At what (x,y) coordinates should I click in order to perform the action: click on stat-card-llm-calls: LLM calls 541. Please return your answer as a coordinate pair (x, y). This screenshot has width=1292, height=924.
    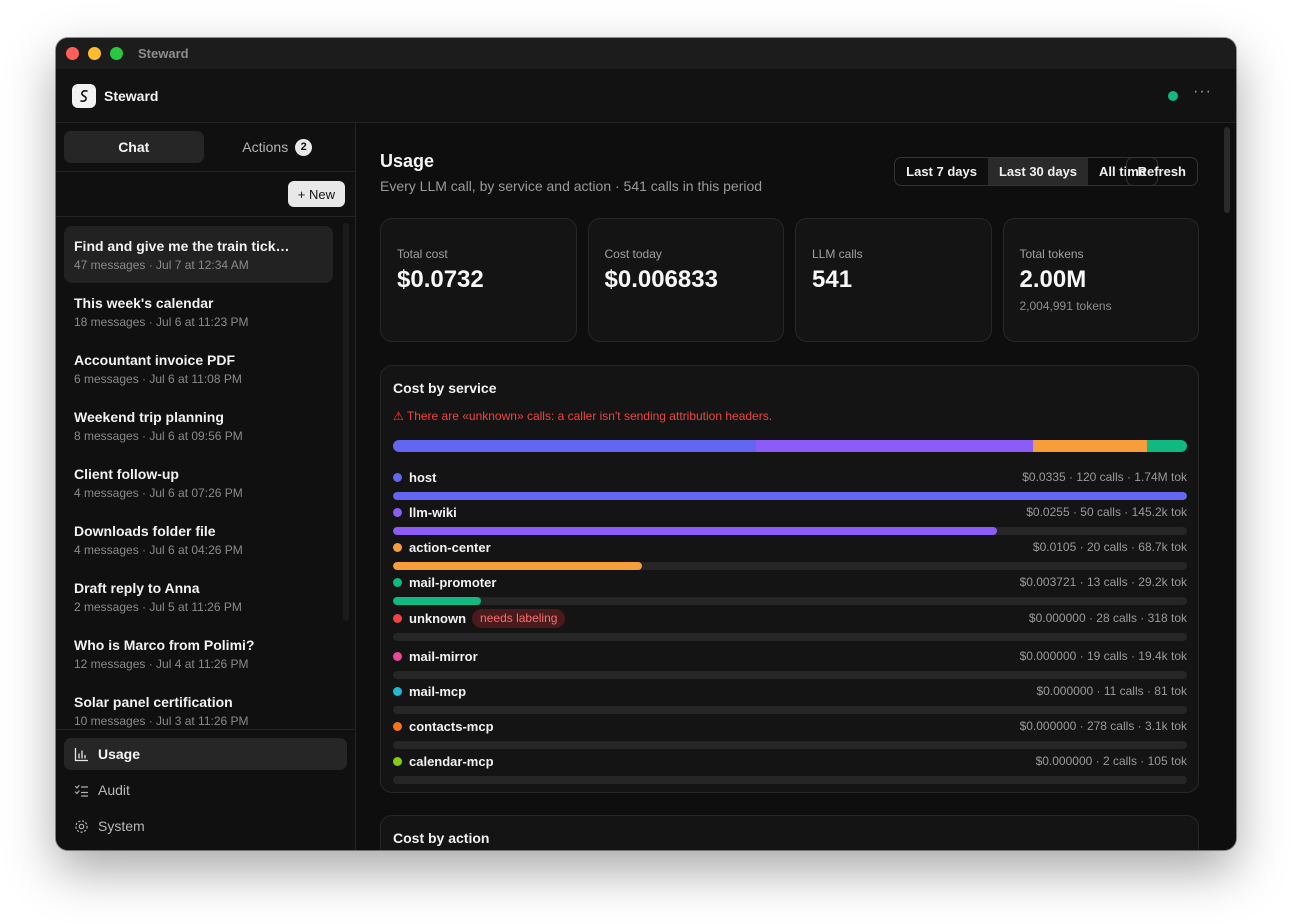
    Looking at the image, I should click on (893, 280).